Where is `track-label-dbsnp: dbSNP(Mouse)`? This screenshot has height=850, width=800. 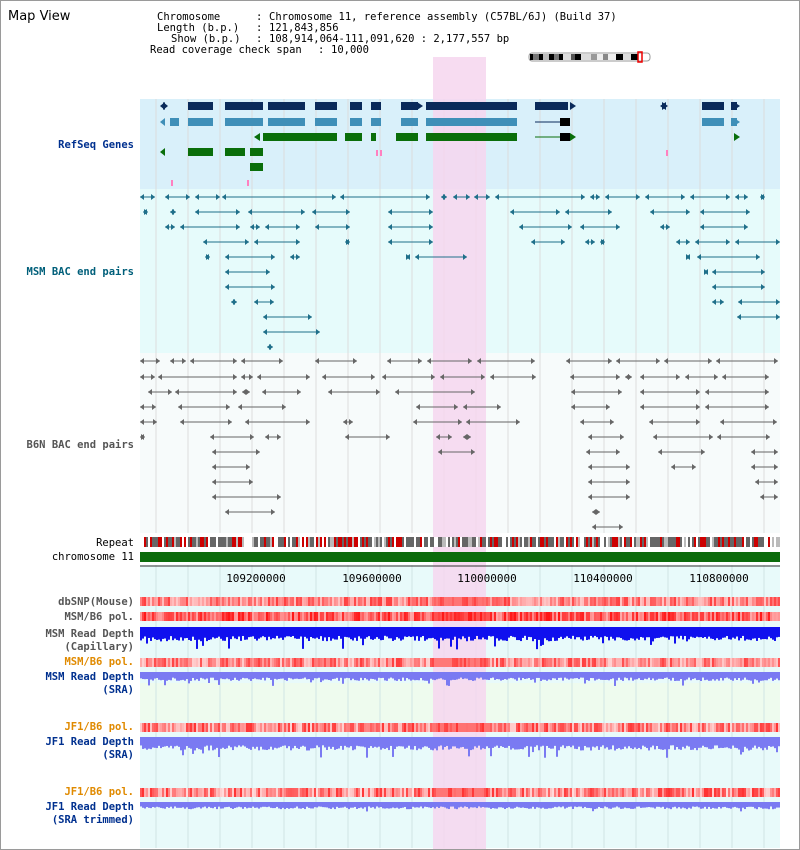 track-label-dbsnp: dbSNP(Mouse) is located at coordinates (96, 602).